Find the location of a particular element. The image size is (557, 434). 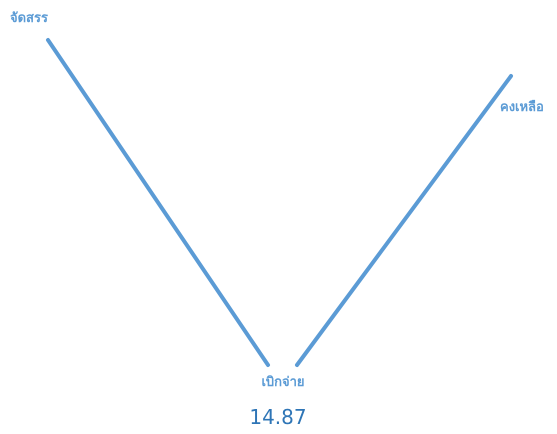

category-label-disbursed: เบิกจ่าย is located at coordinates (282, 382).